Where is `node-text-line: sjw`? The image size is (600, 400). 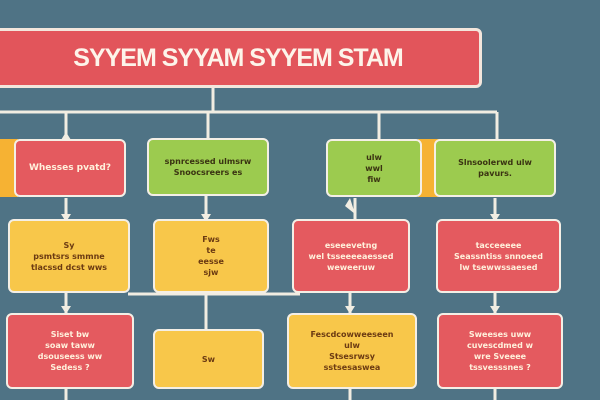
node-text-line: sjw is located at coordinates (211, 272).